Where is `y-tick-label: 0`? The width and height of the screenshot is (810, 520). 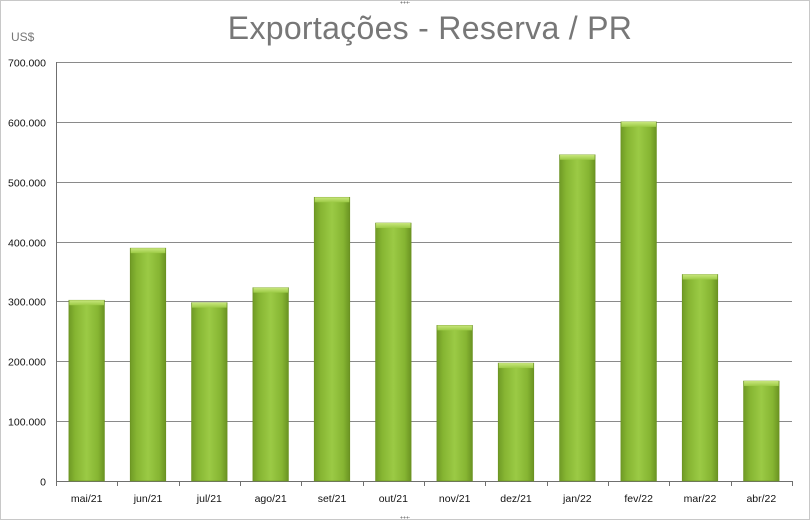
y-tick-label: 0 is located at coordinates (43, 483).